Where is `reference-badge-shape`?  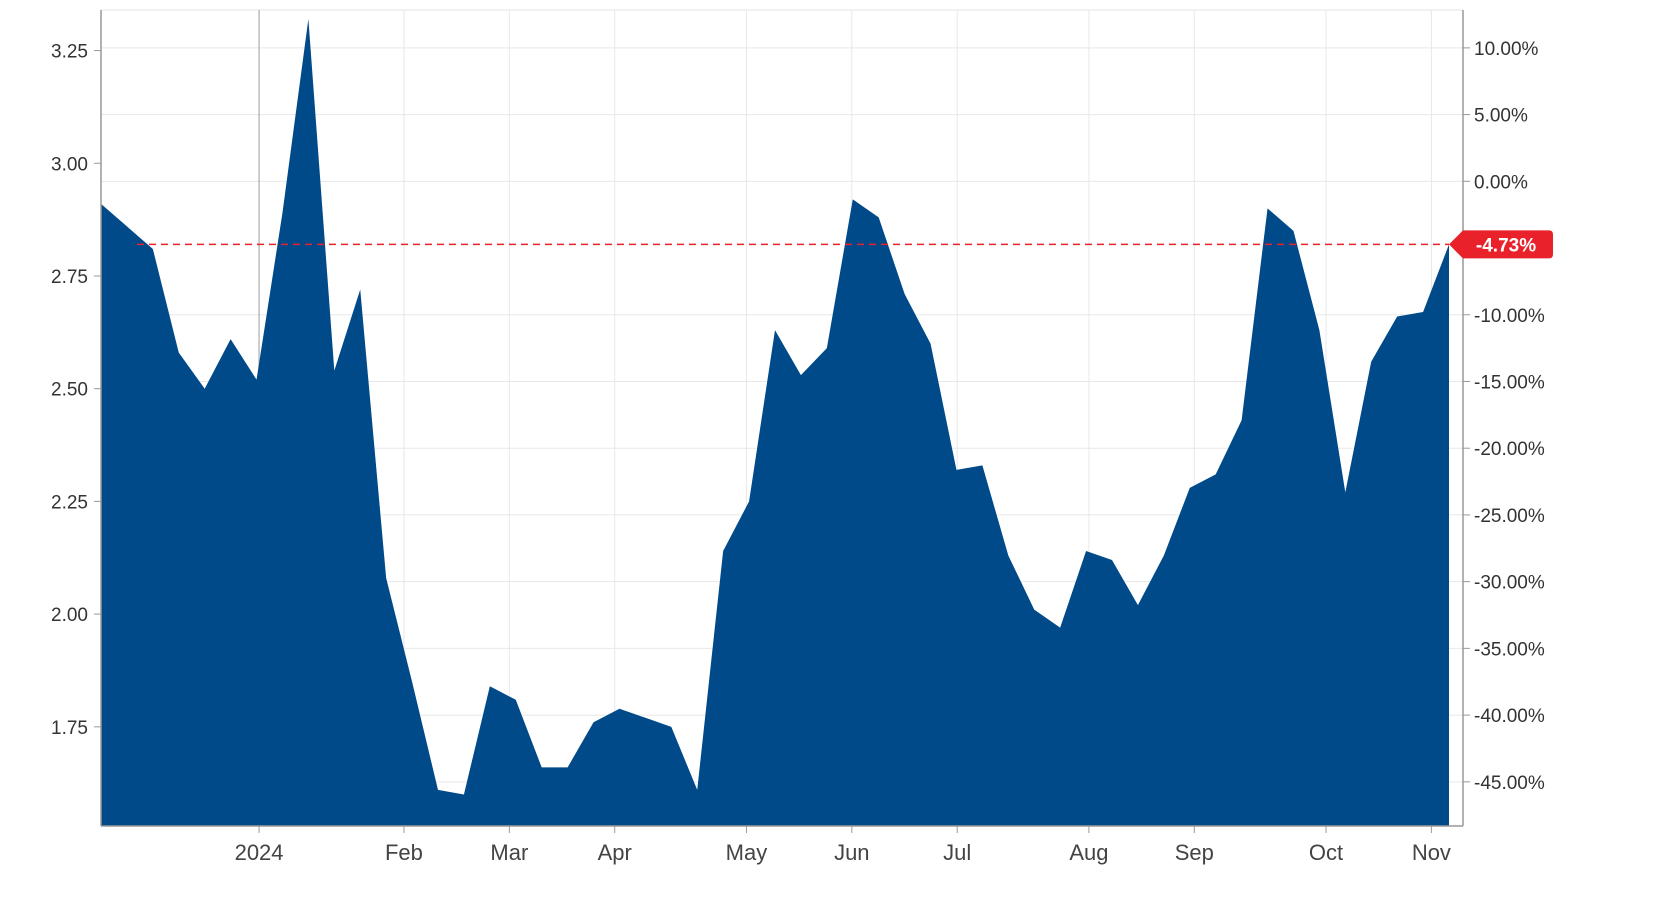 reference-badge-shape is located at coordinates (1501, 244).